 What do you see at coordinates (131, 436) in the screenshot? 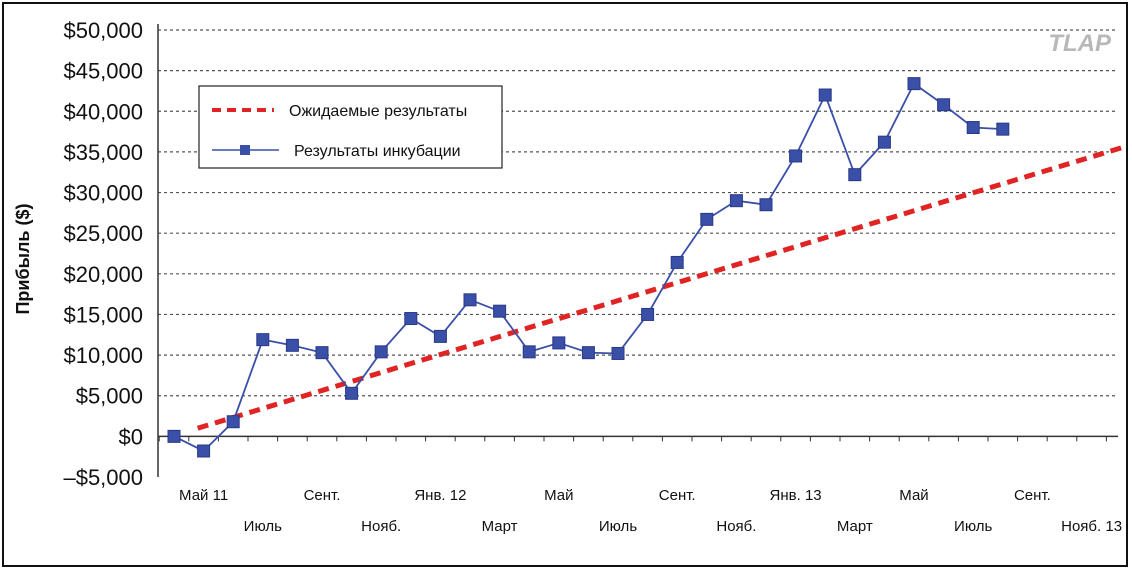
I see `y-tick-label: $0` at bounding box center [131, 436].